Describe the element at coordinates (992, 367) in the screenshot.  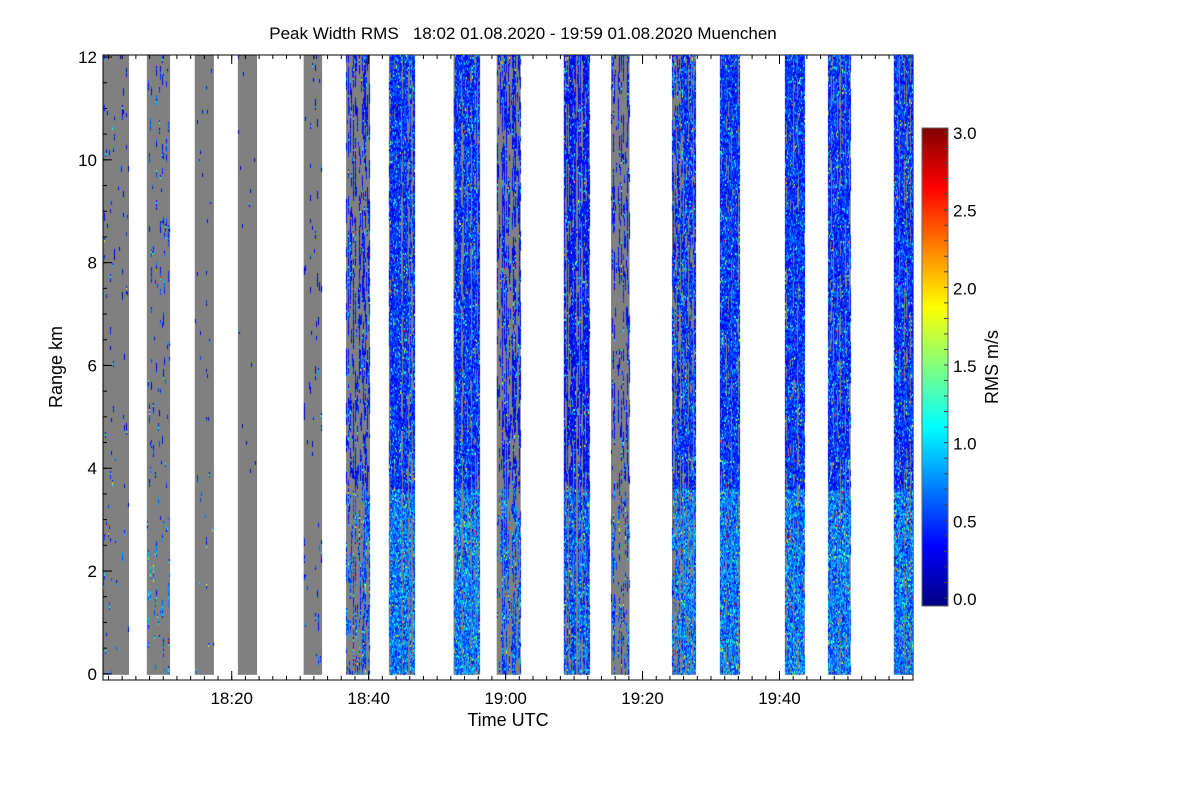
I see `colorbar-label: RMS m/s` at that location.